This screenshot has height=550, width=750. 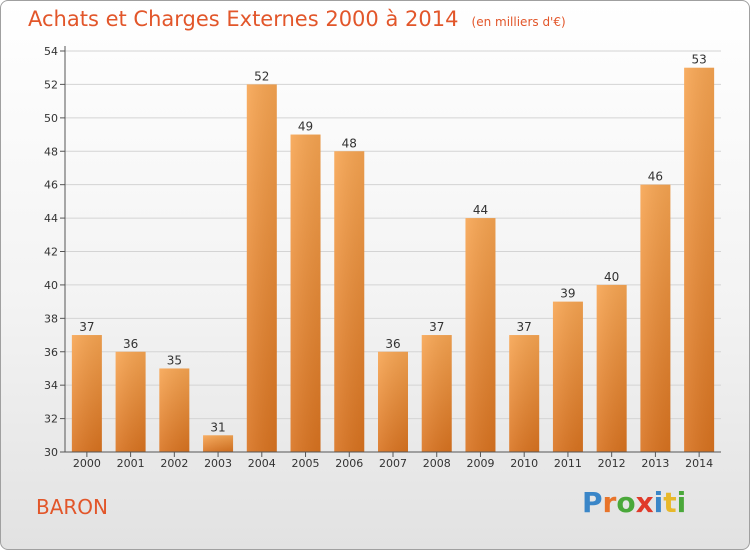 I want to click on y-tick-label: 44, so click(x=51, y=218).